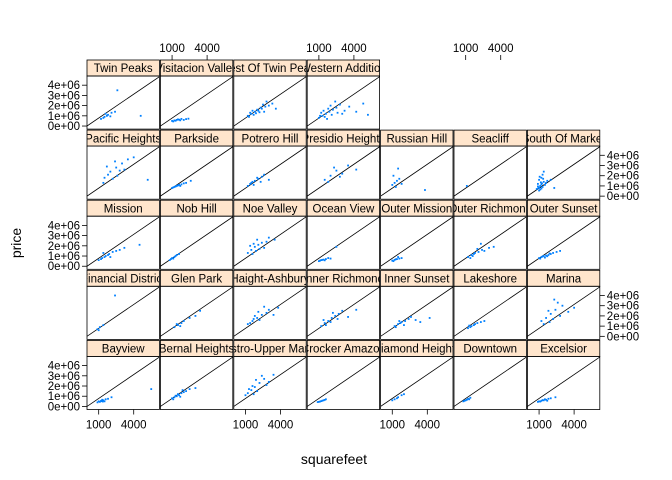  Describe the element at coordinates (64, 407) in the screenshot. I see `y-tick-label: 0e+00` at that location.